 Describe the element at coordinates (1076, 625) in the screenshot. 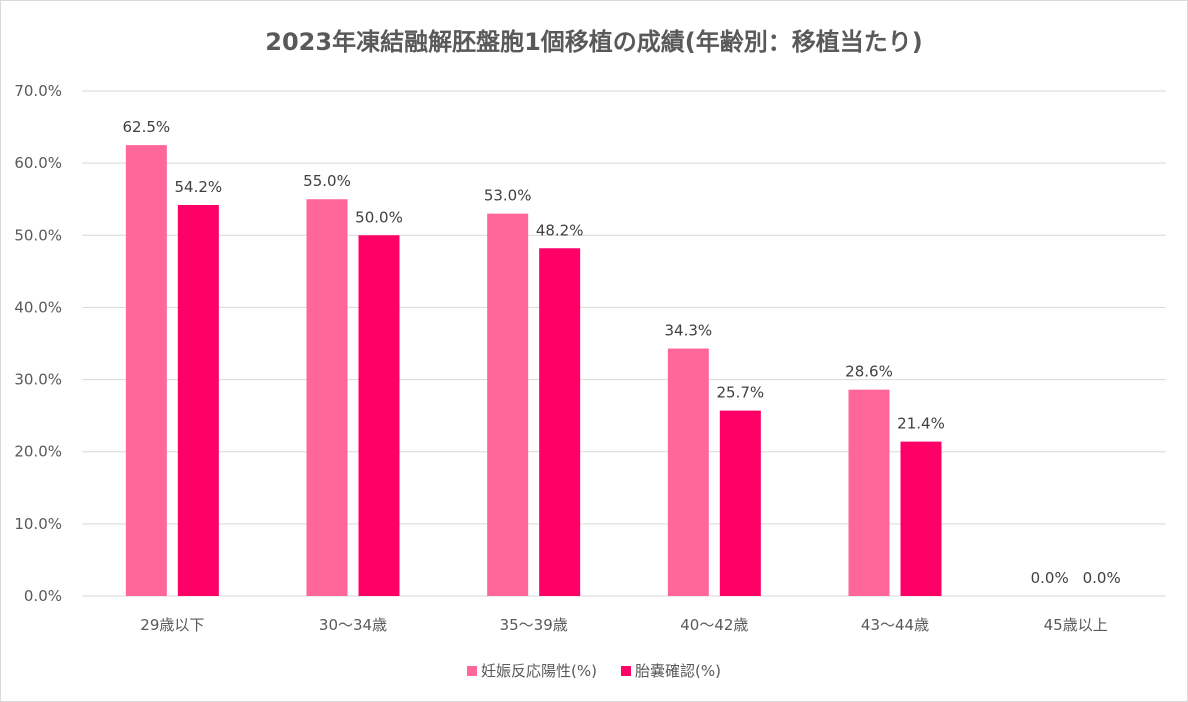

I see `x-tick-label: 45歳以上` at that location.